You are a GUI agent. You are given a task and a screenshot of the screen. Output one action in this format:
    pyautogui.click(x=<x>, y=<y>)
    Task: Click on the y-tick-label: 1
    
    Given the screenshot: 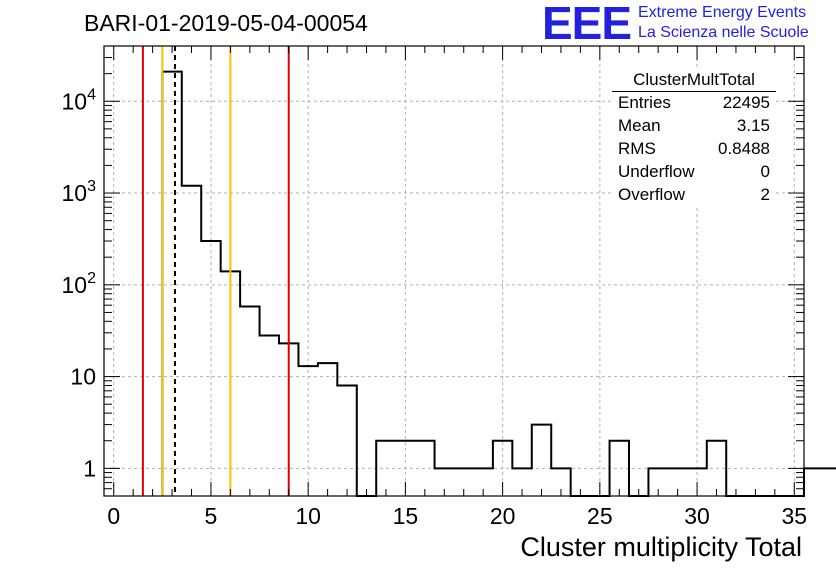 What is the action you would take?
    pyautogui.click(x=89, y=468)
    